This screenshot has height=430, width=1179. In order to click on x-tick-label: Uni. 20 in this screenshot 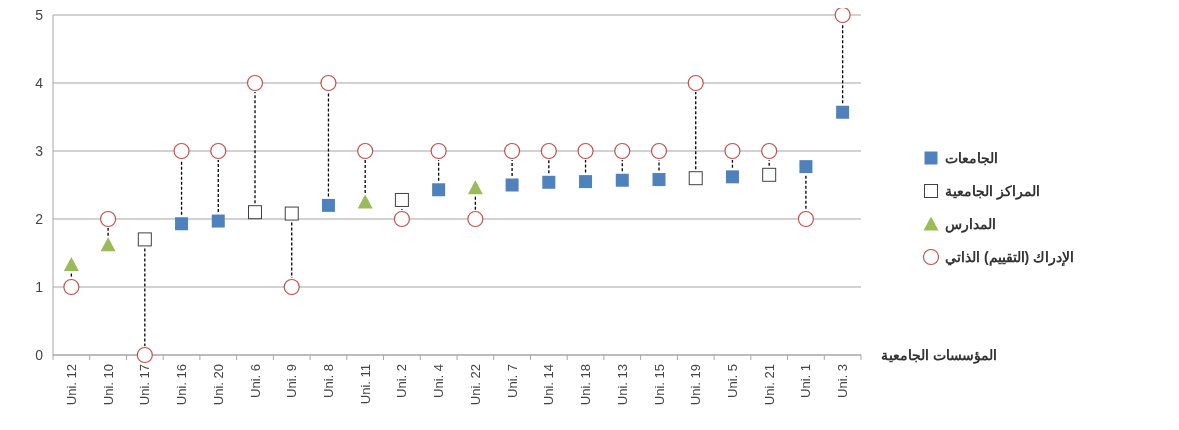, I will do `click(218, 385)`.